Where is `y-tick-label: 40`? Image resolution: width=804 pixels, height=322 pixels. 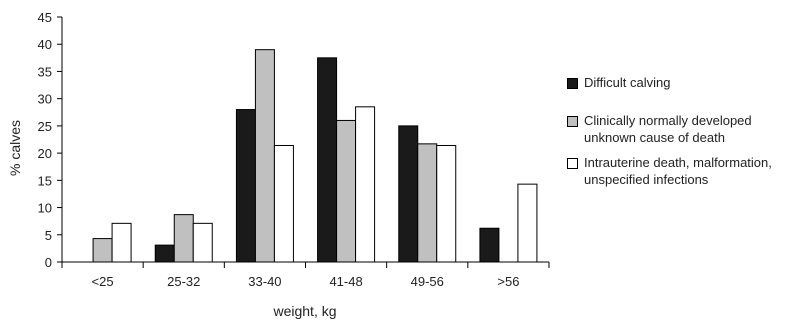 y-tick-label: 40 is located at coordinates (45, 44).